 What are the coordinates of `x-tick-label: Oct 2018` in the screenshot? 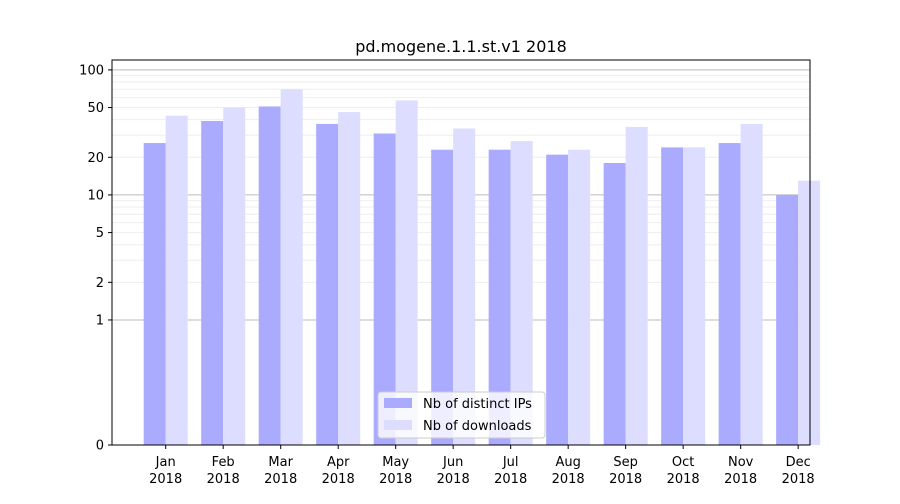 It's located at (683, 471).